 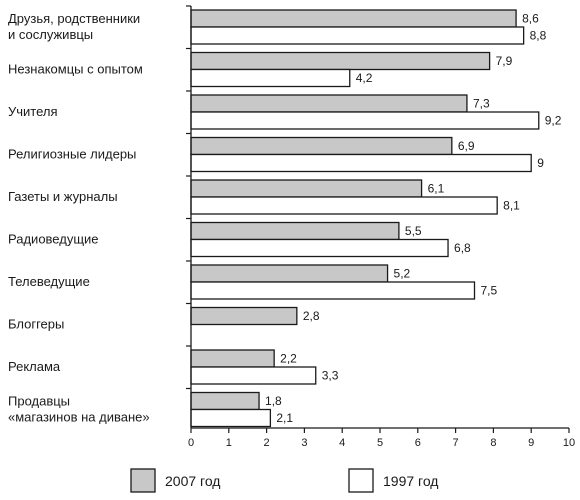 What do you see at coordinates (39, 401) in the screenshot?
I see `category-label-line: Продавцы` at bounding box center [39, 401].